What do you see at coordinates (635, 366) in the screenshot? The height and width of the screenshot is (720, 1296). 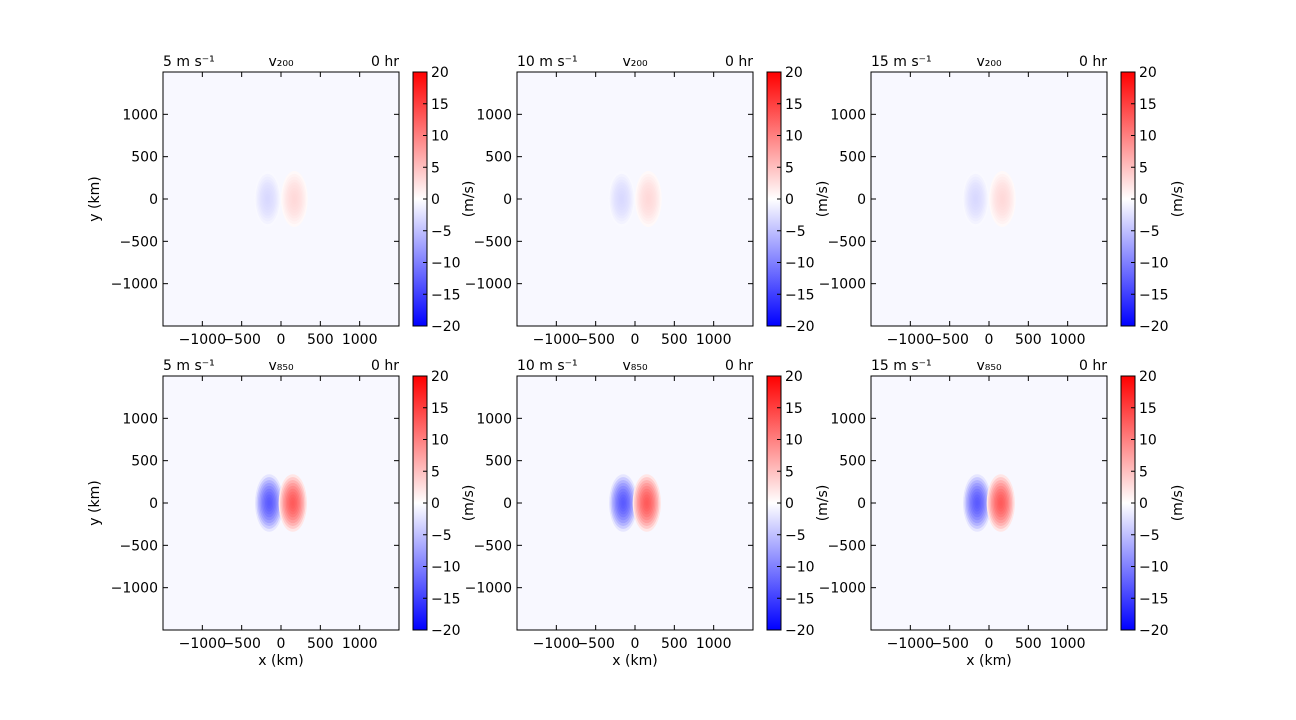 I see `panel-title-center: v₈₅₀` at bounding box center [635, 366].